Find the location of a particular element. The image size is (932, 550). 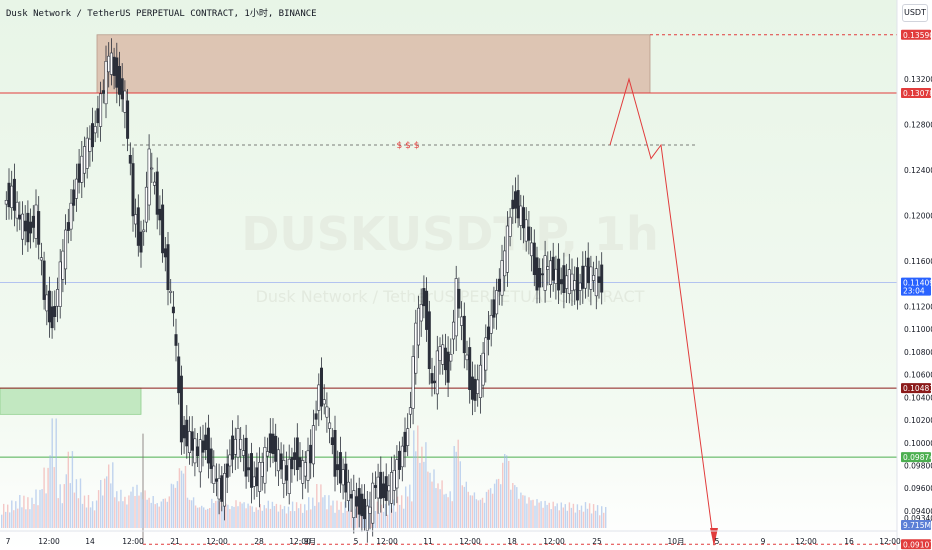

time-tick-label: 11 is located at coordinates (428, 541).